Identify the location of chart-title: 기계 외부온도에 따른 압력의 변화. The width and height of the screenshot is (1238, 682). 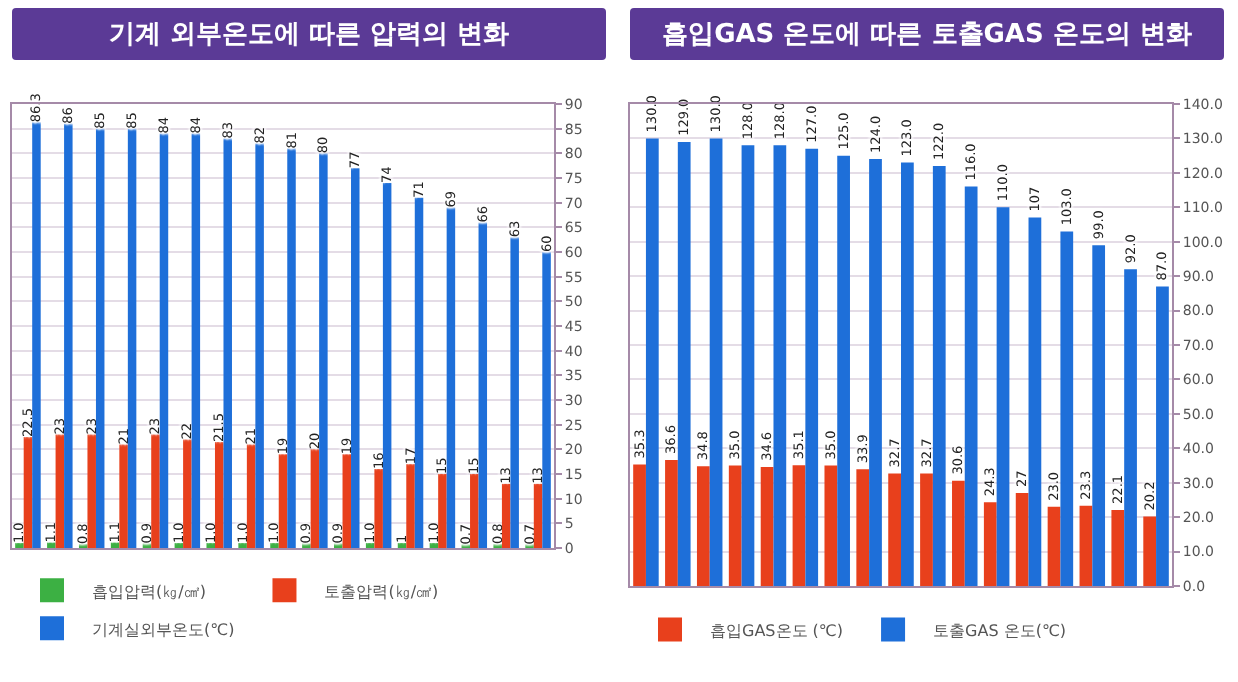
(309, 34).